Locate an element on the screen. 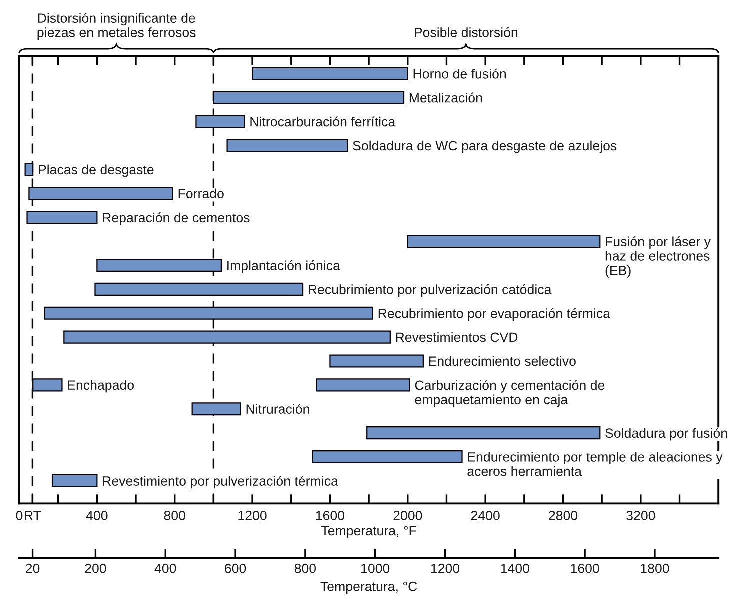 The image size is (729, 601). y-tick-label: Revestimientos CVD is located at coordinates (457, 337).